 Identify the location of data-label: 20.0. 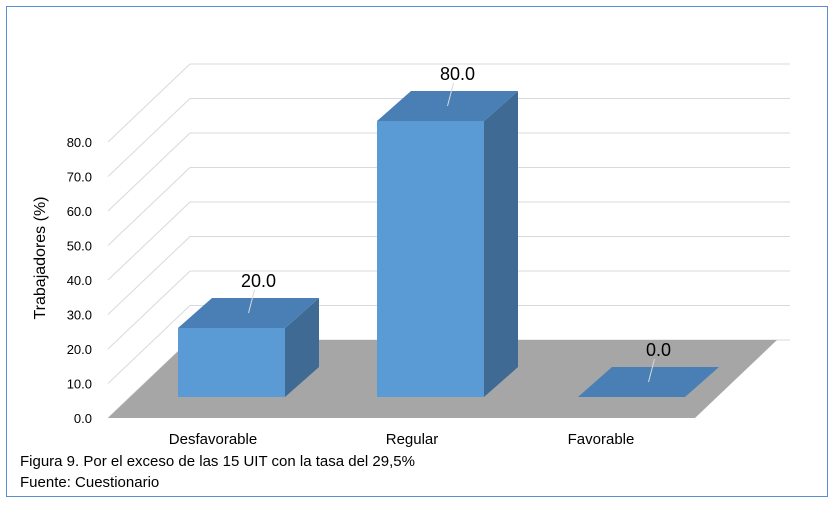
(258, 281).